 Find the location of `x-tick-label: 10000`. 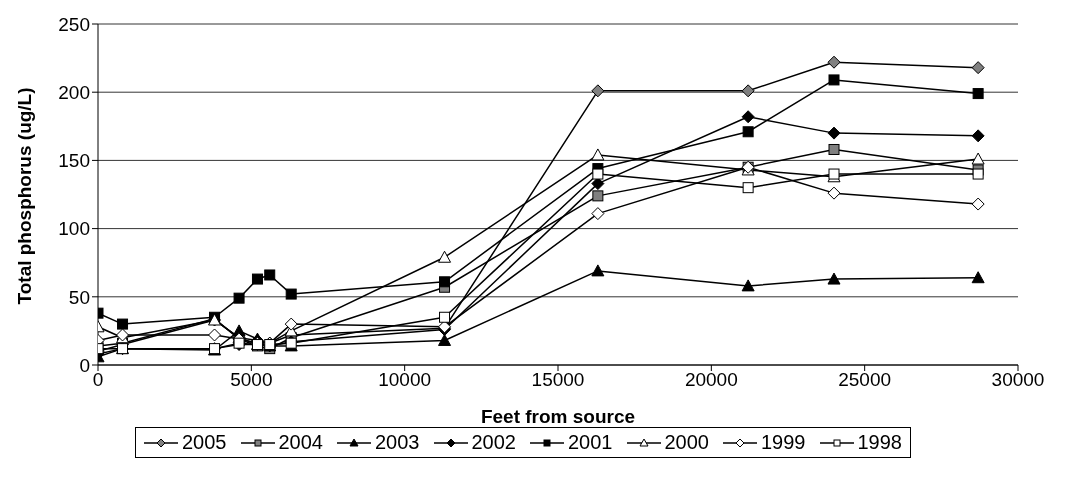

x-tick-label: 10000 is located at coordinates (405, 380).